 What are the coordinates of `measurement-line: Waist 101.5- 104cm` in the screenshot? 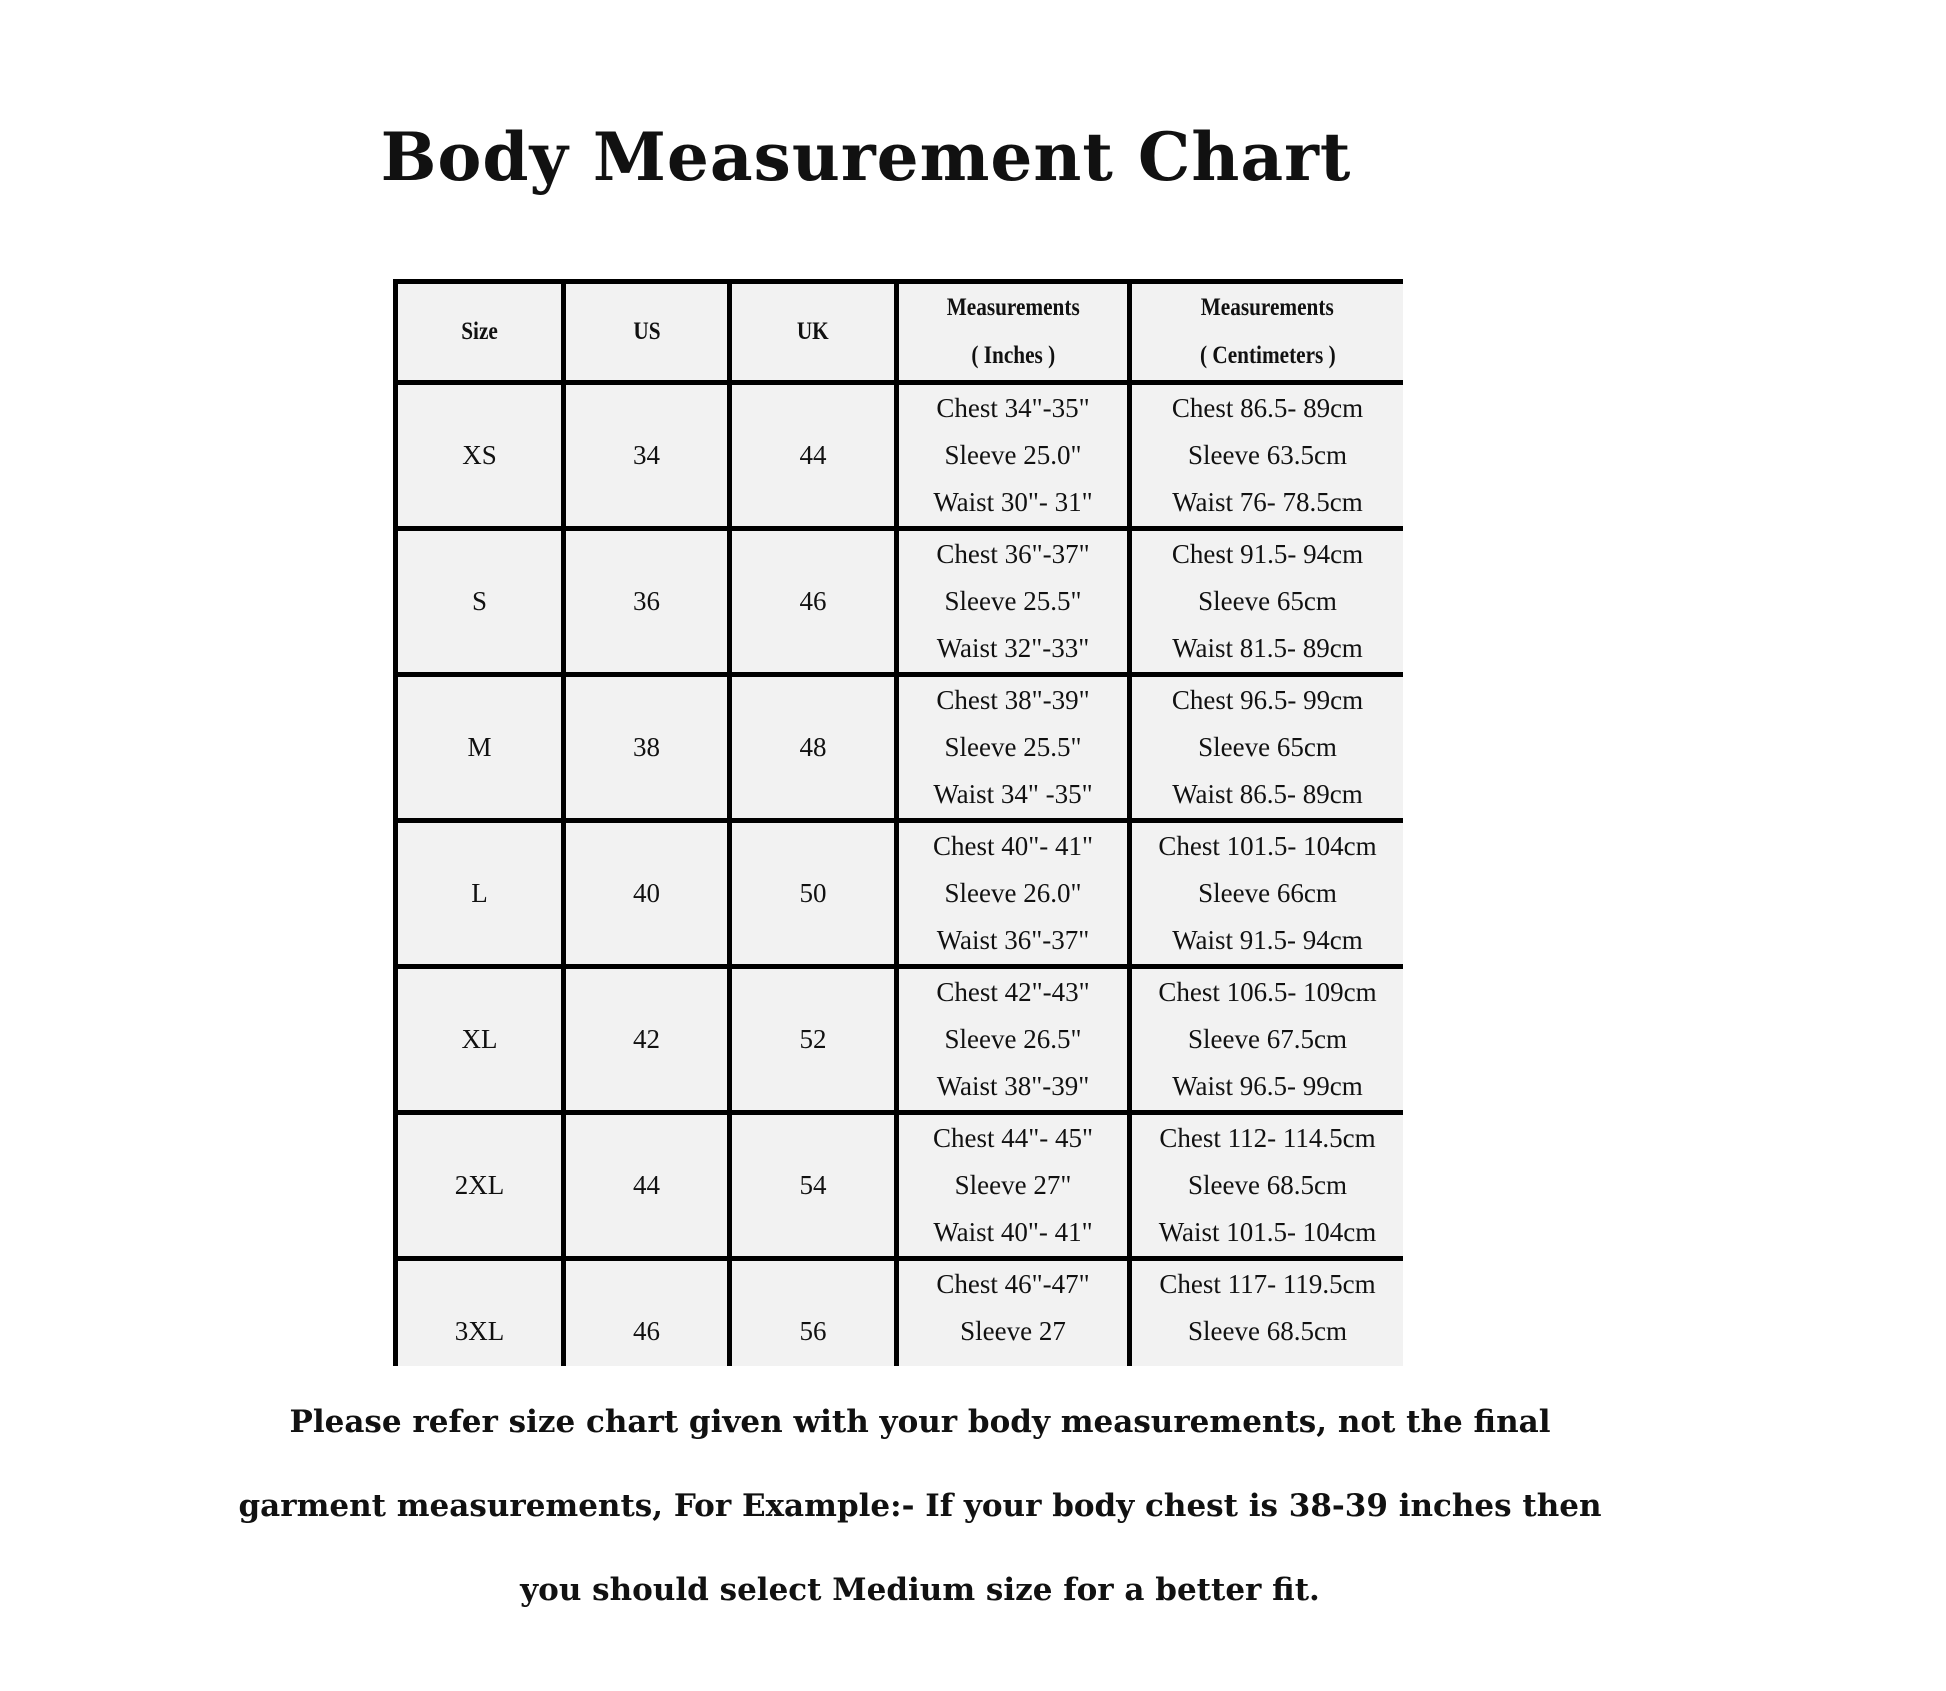 It's located at (1267, 1232).